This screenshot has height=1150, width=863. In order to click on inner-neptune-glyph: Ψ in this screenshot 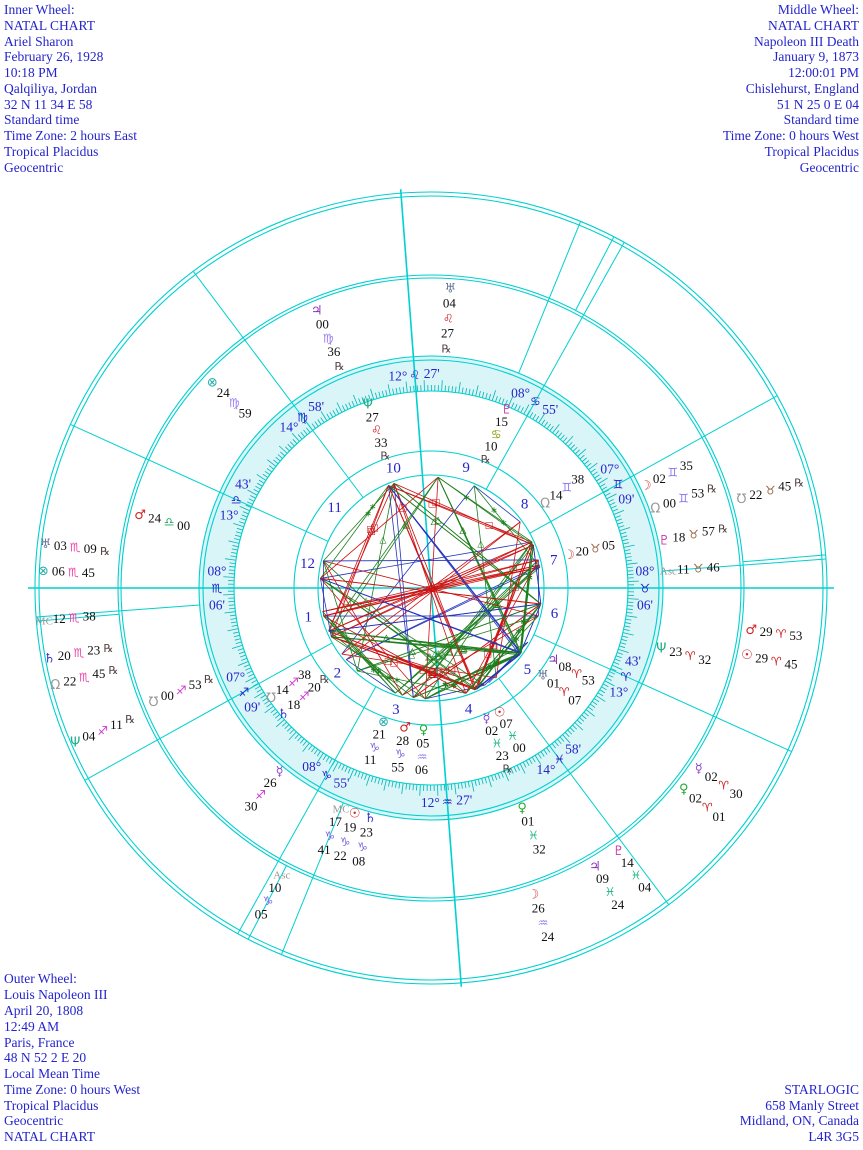, I will do `click(368, 405)`.